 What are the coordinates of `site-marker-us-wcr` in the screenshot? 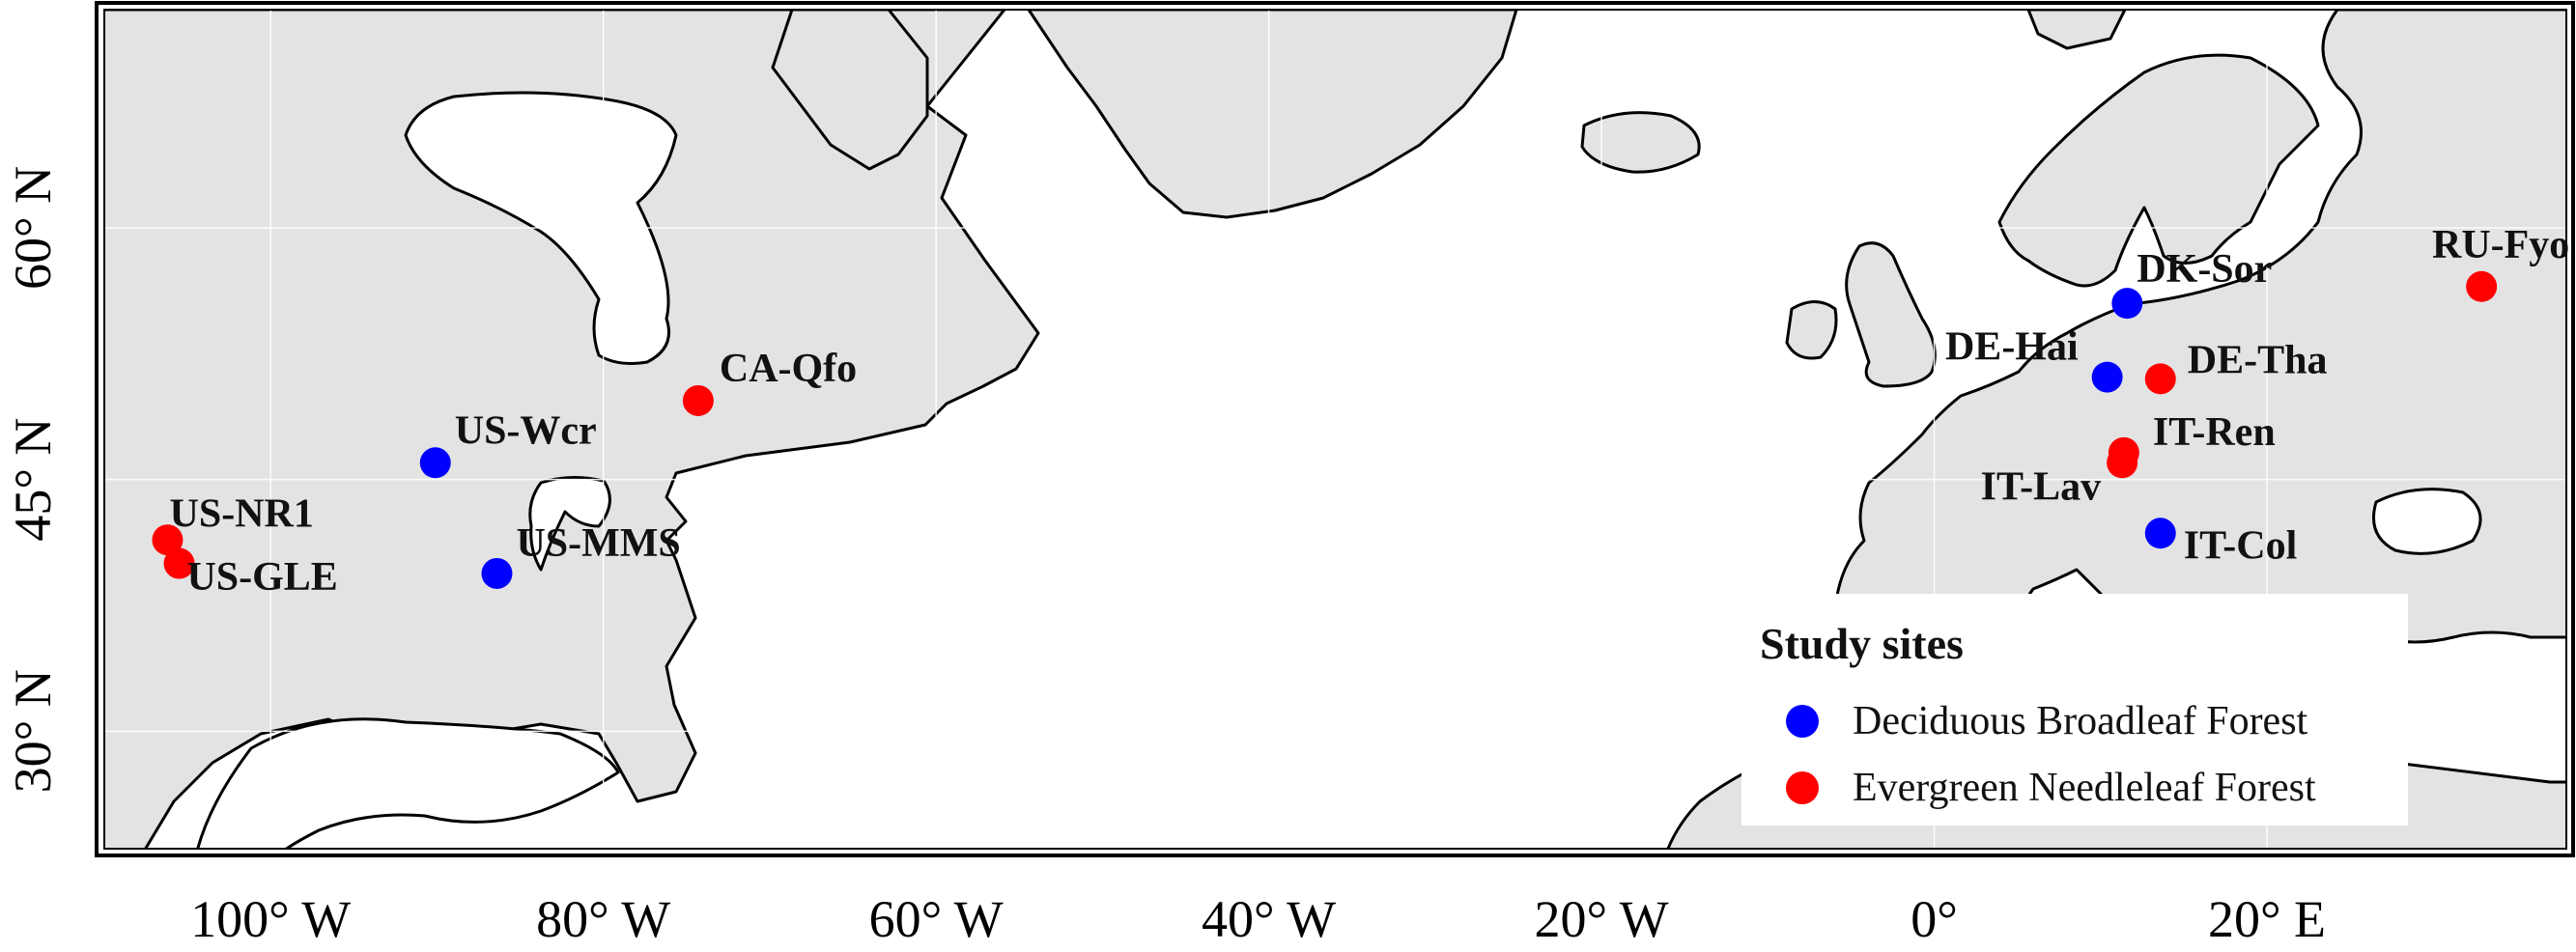 It's located at (435, 463).